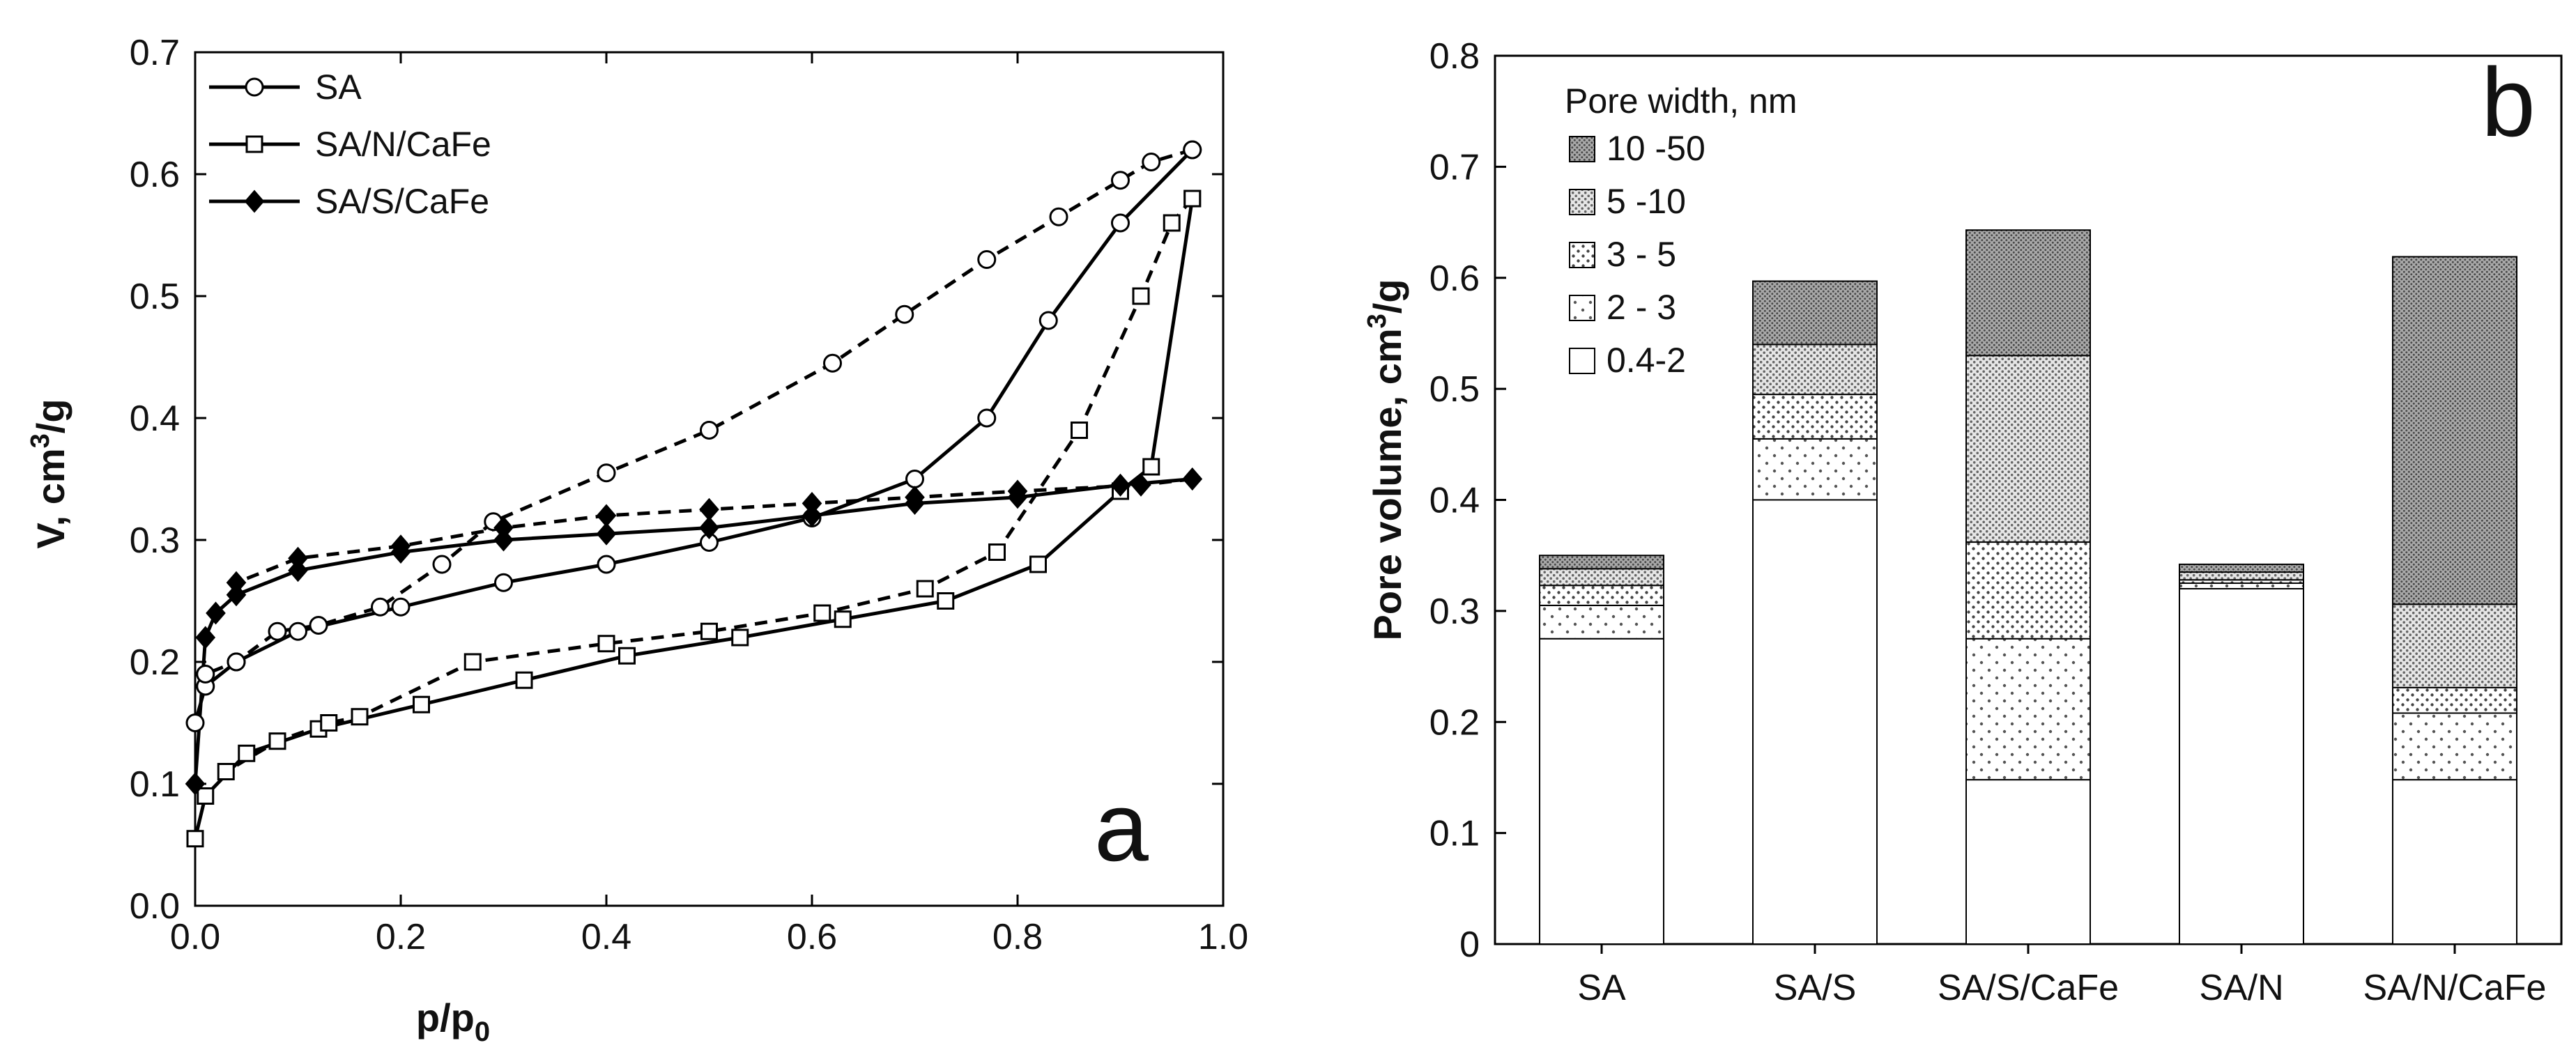  What do you see at coordinates (155, 906) in the screenshot?
I see `isotherm-y-tick-label: 0.0` at bounding box center [155, 906].